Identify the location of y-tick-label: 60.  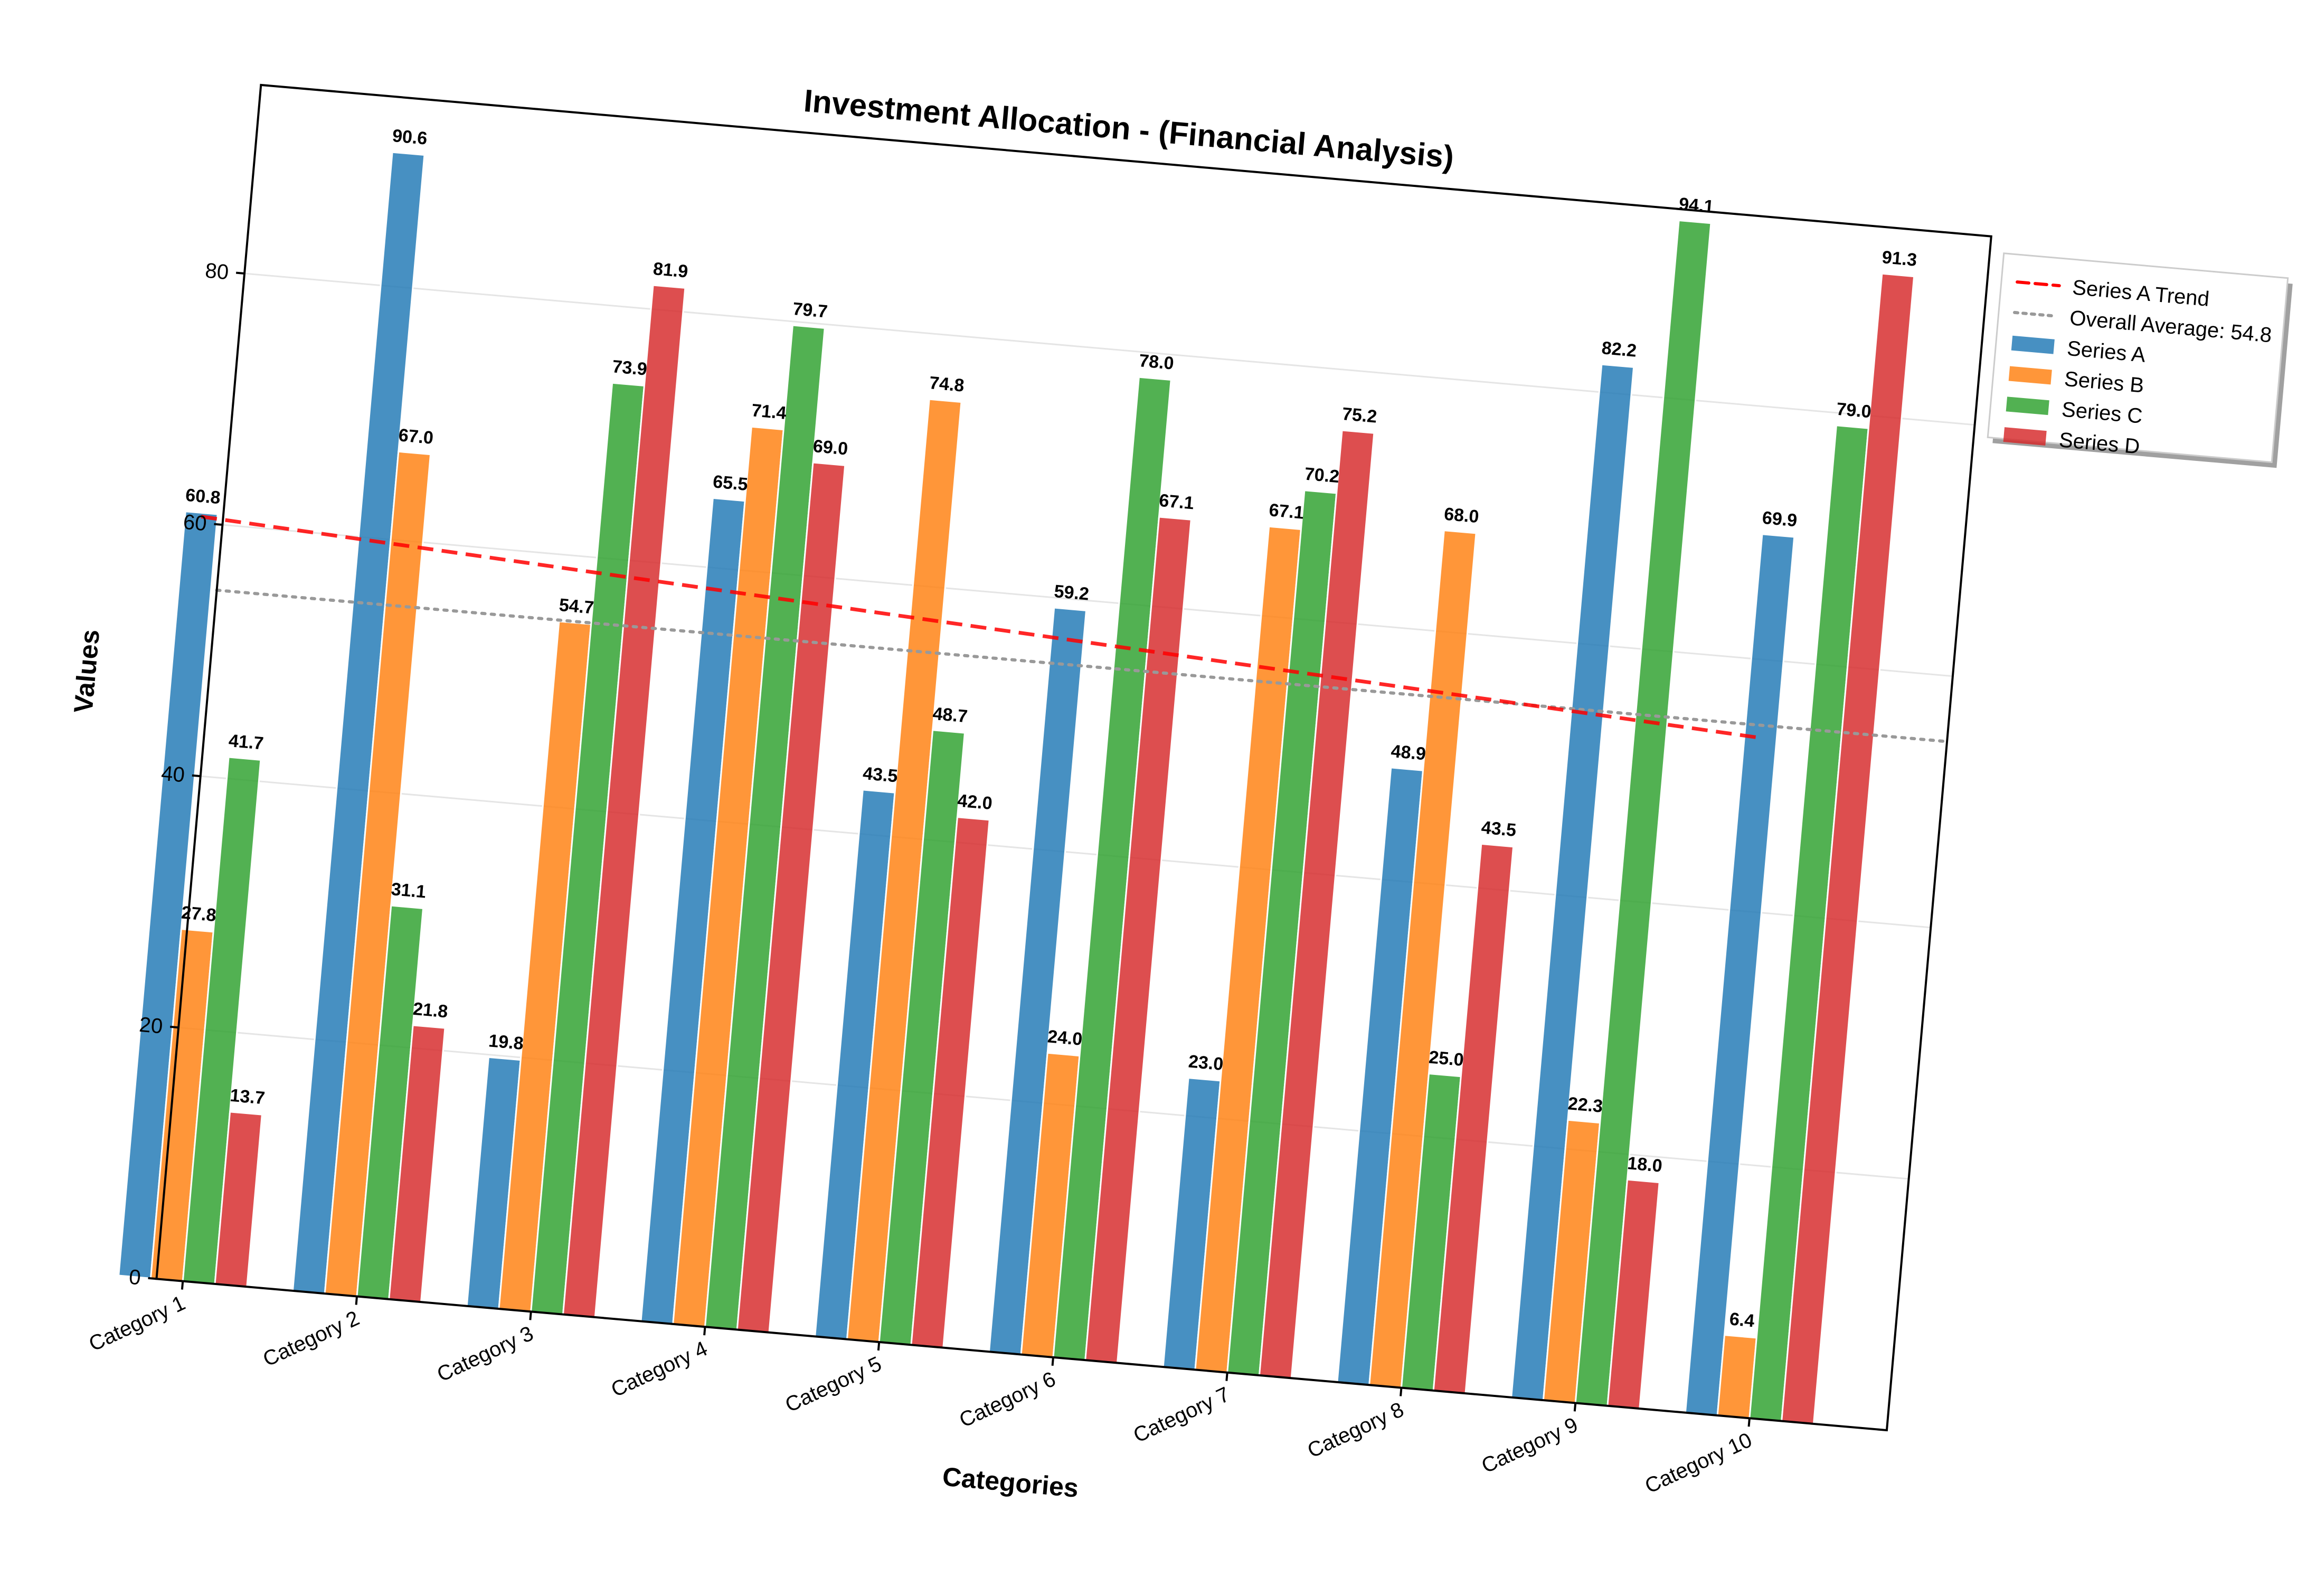
(194, 523).